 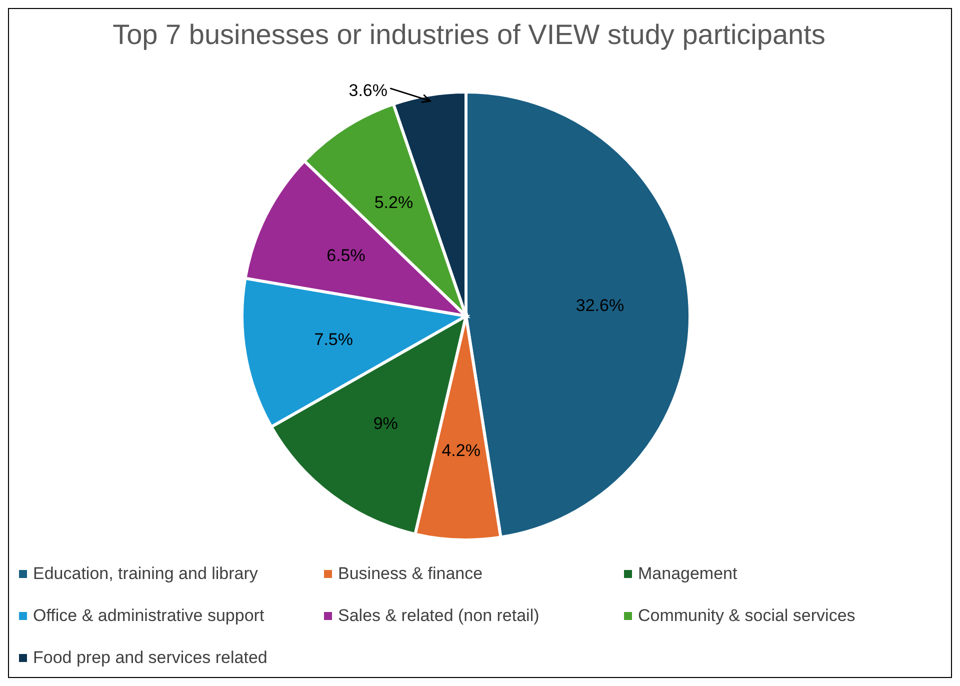 I want to click on data-label: 9%, so click(x=385, y=424).